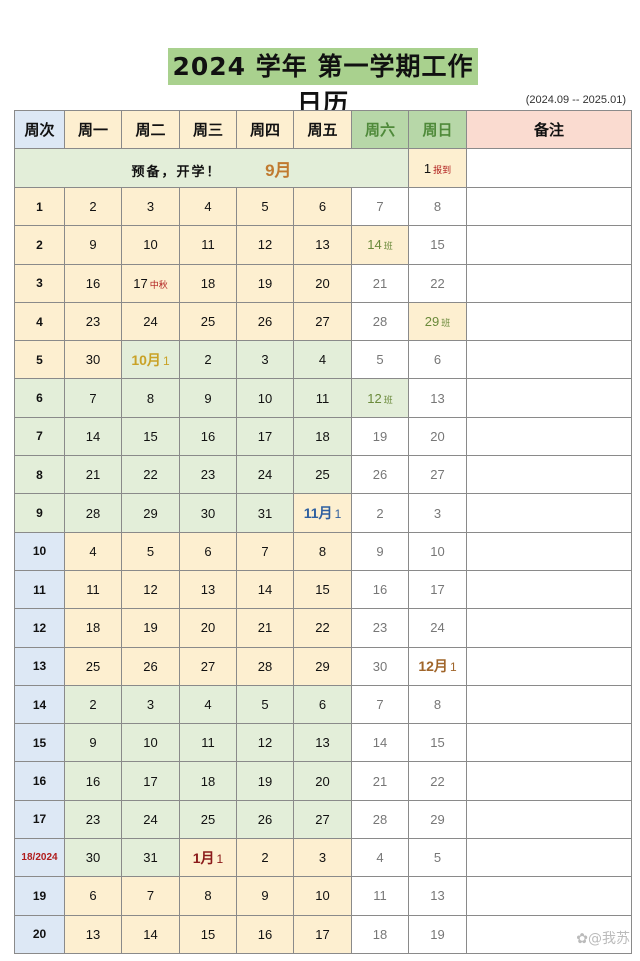 This screenshot has width=640, height=961. Describe the element at coordinates (203, 857) in the screenshot. I see `month-label: 1月` at that location.